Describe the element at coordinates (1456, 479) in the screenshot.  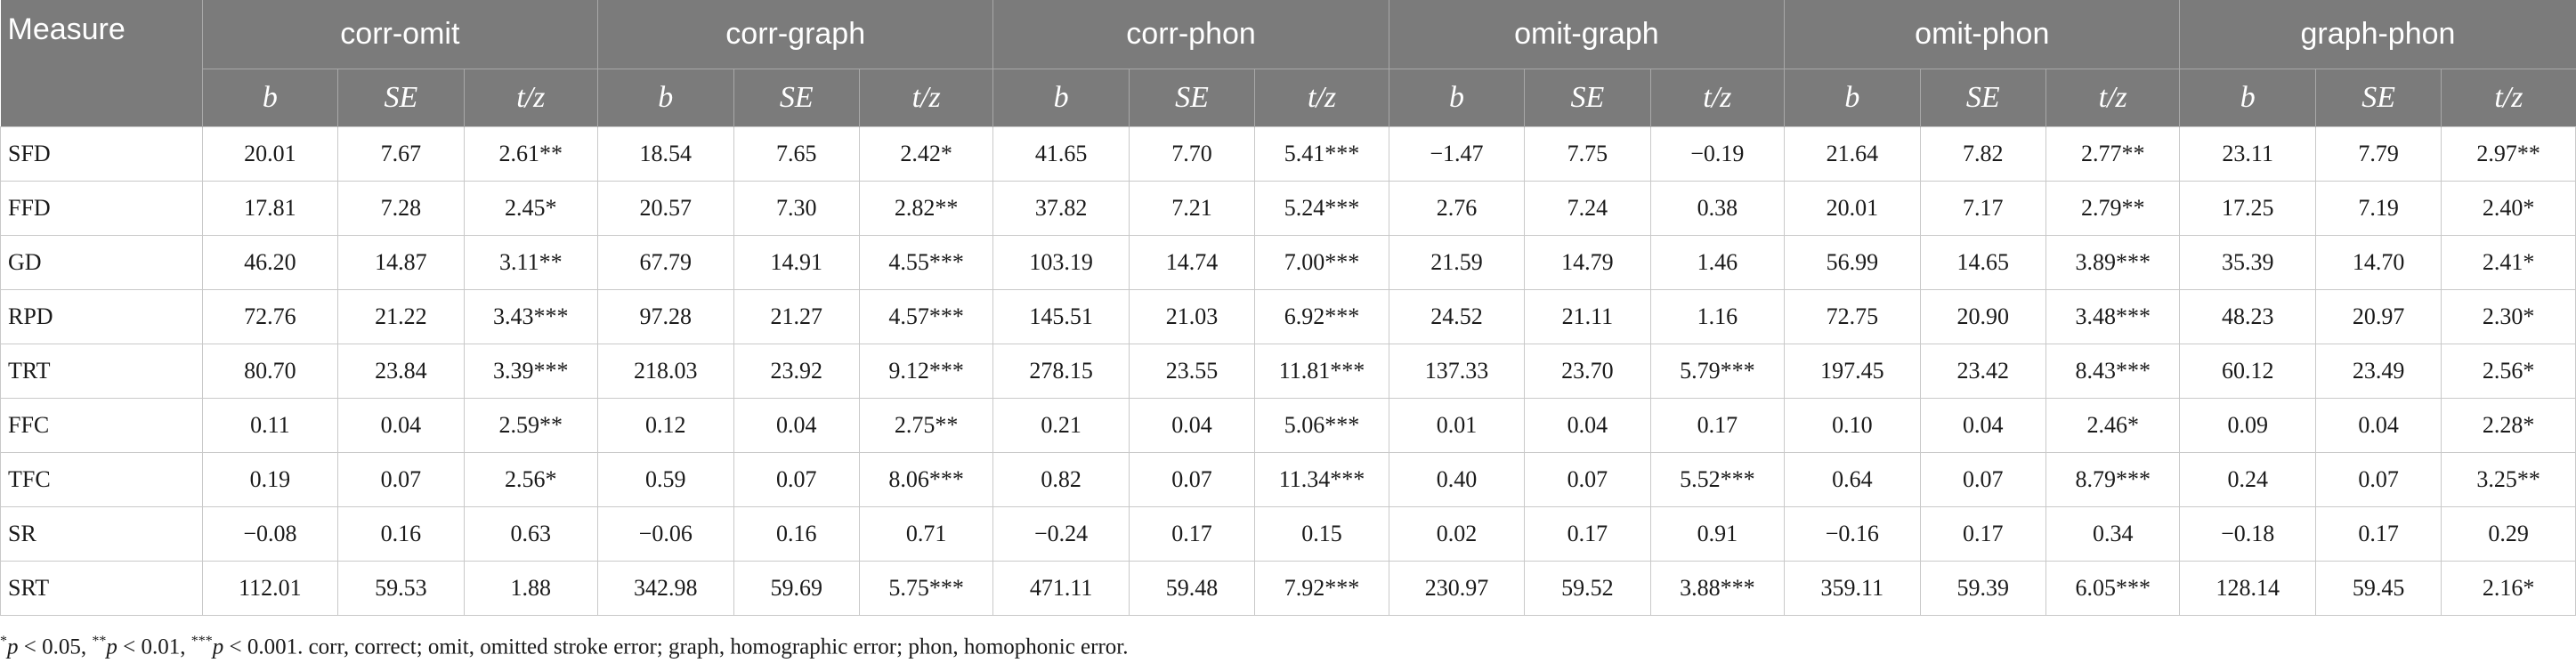
I see `value-cell-b: 0.40` at that location.